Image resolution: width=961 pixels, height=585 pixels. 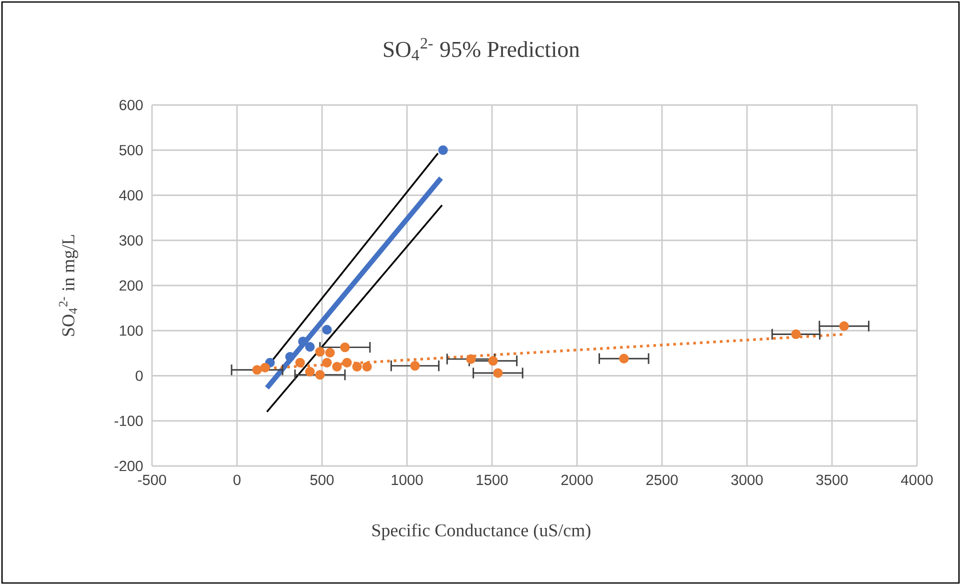 I want to click on y-axis-title: SO$_{4}$$^{2-}$ in mg/L, so click(x=68, y=285).